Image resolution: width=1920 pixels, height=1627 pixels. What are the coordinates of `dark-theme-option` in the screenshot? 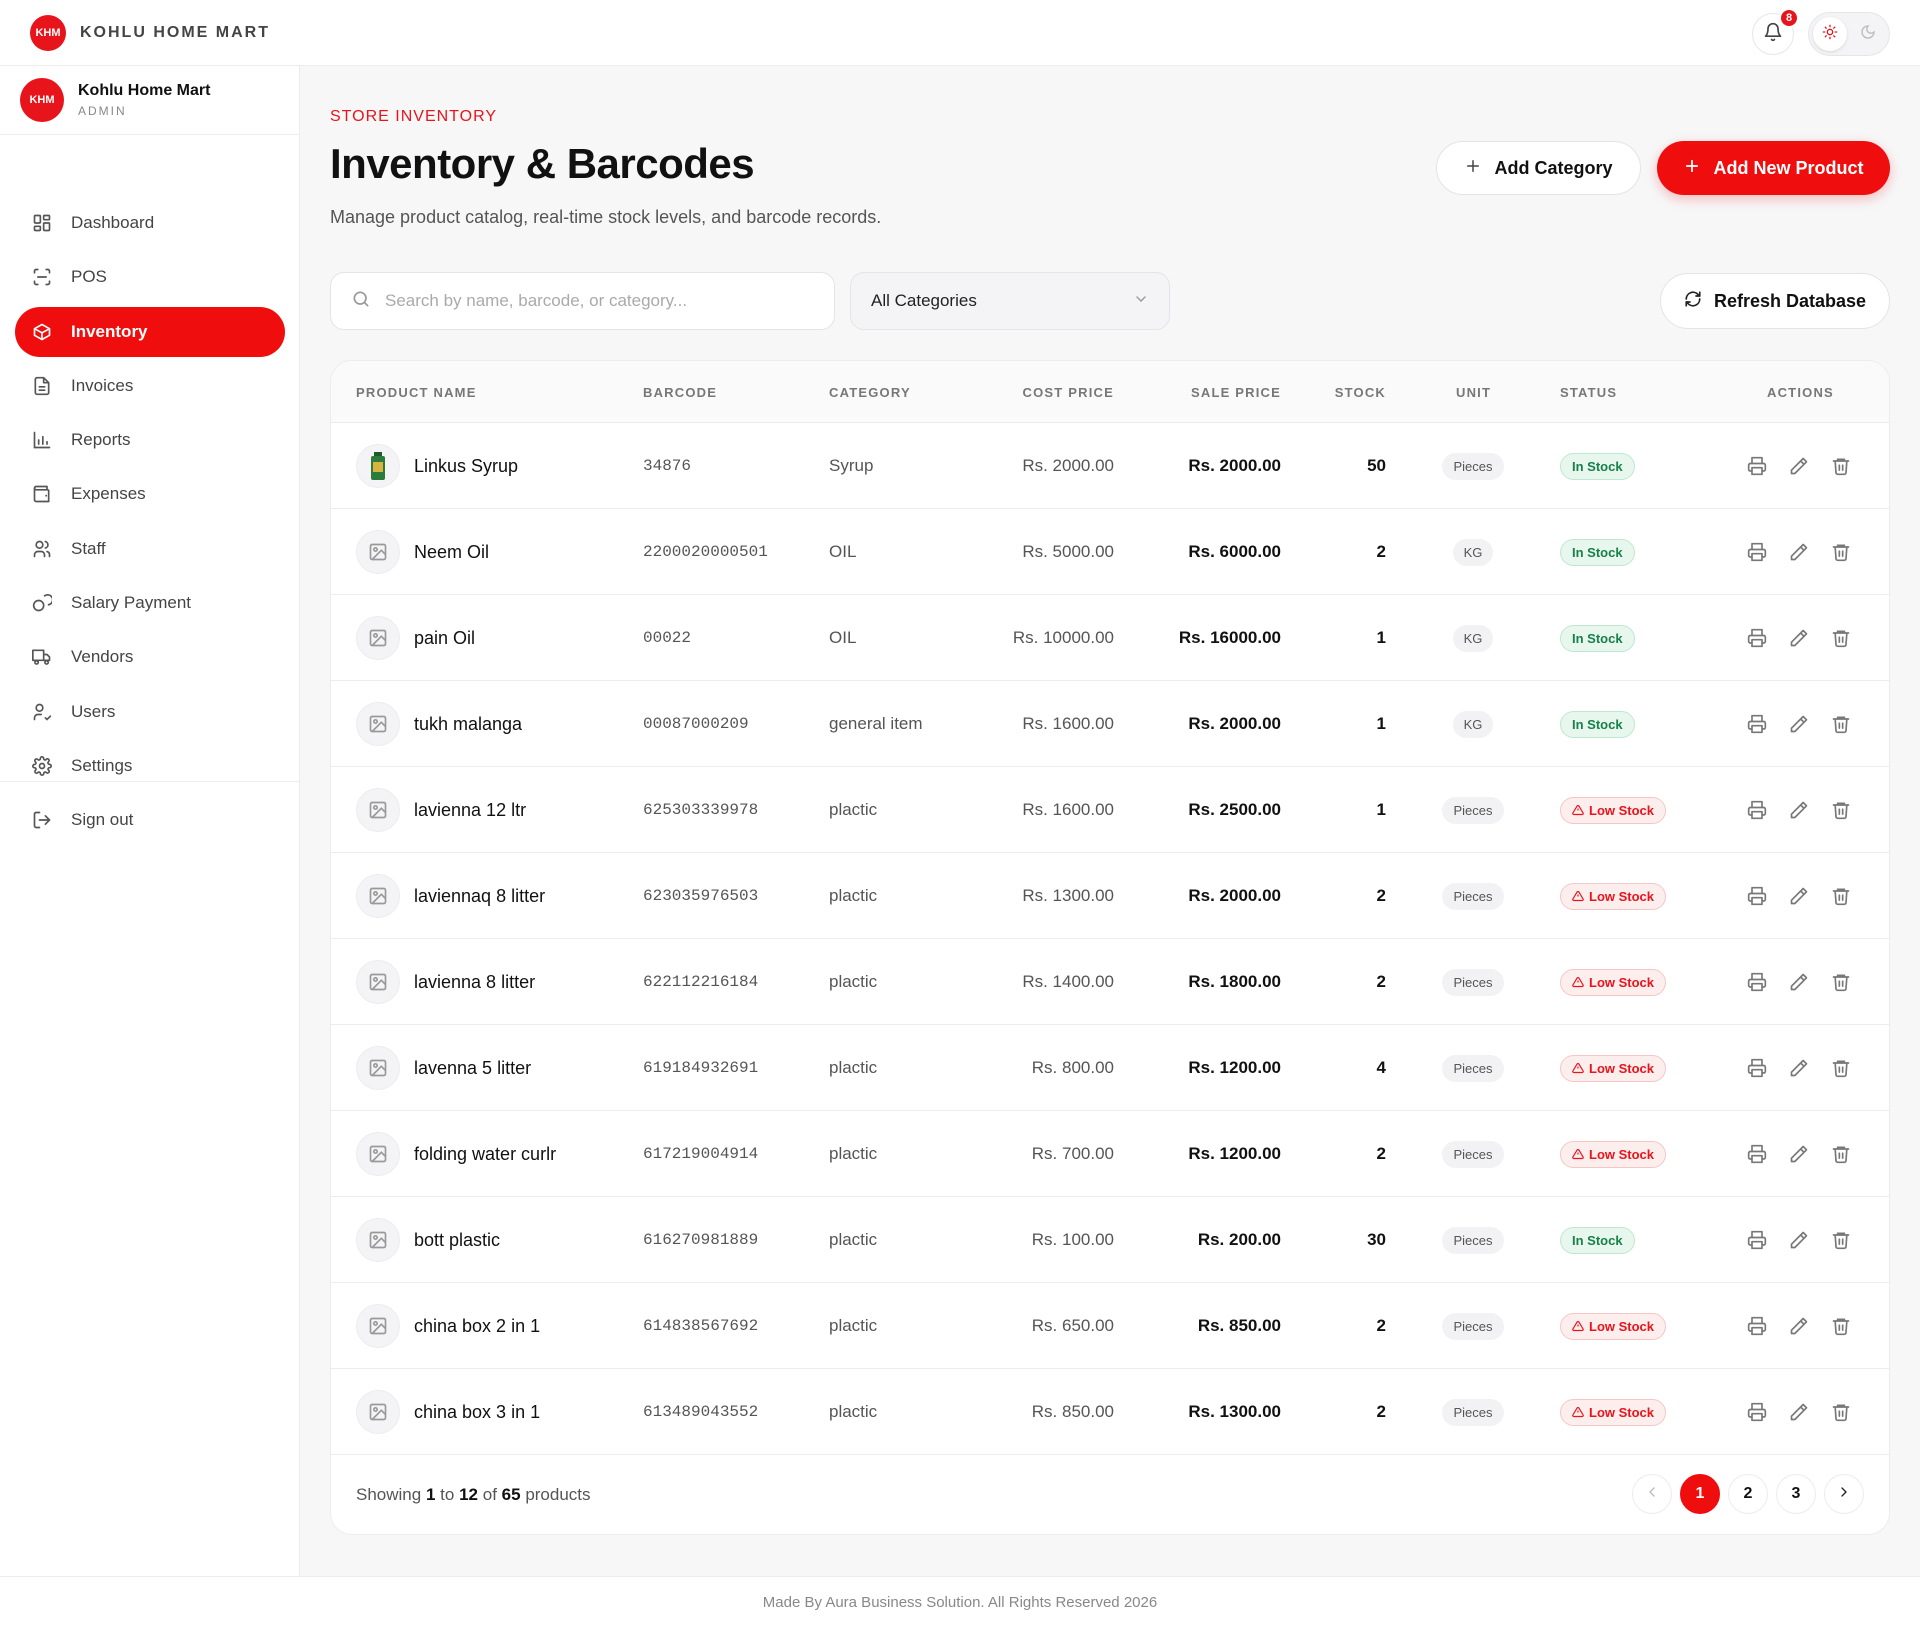 It's located at (1868, 34).